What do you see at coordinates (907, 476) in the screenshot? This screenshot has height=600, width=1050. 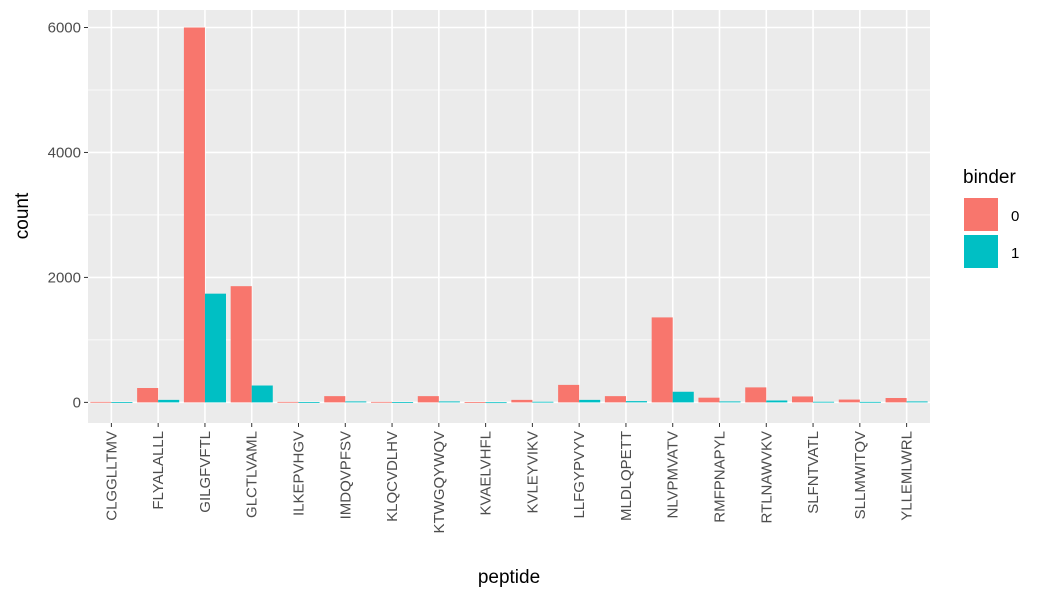 I see `x-tick-label: YLLEMLWRL` at bounding box center [907, 476].